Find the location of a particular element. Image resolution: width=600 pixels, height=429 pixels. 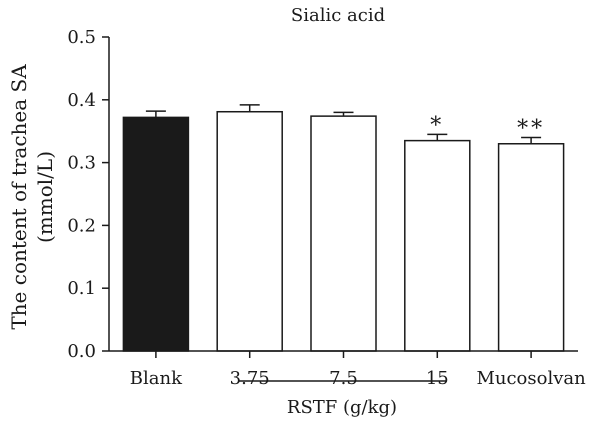

y-tick-label: 0.3 is located at coordinates (81, 163).